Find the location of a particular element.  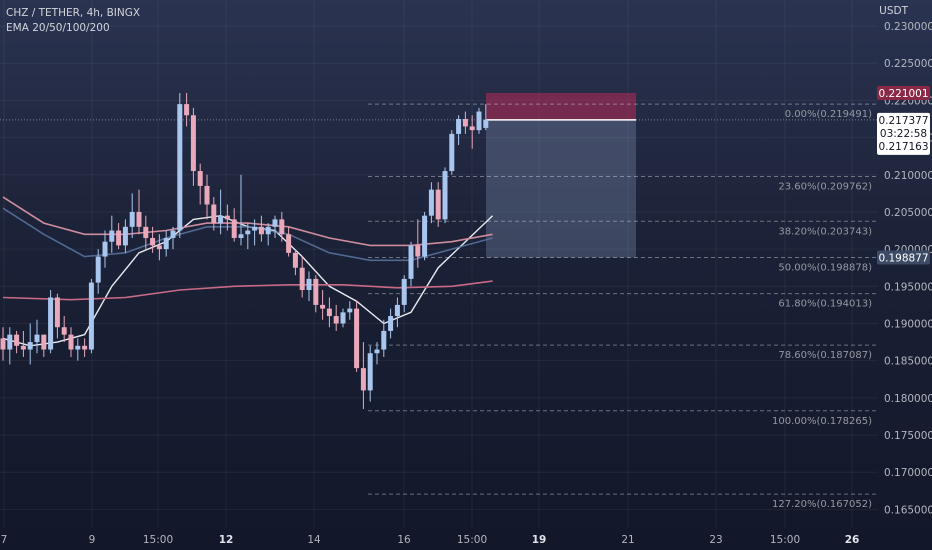

x-tick-label: 7 is located at coordinates (4, 540).